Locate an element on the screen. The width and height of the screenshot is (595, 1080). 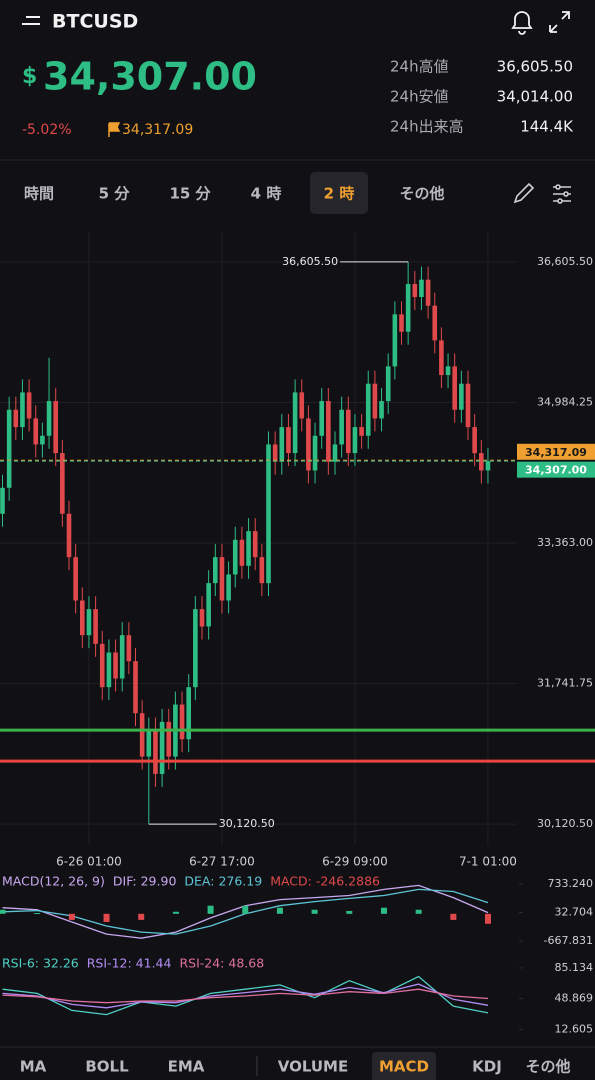
indicator-tab: BOLL is located at coordinates (107, 1067).